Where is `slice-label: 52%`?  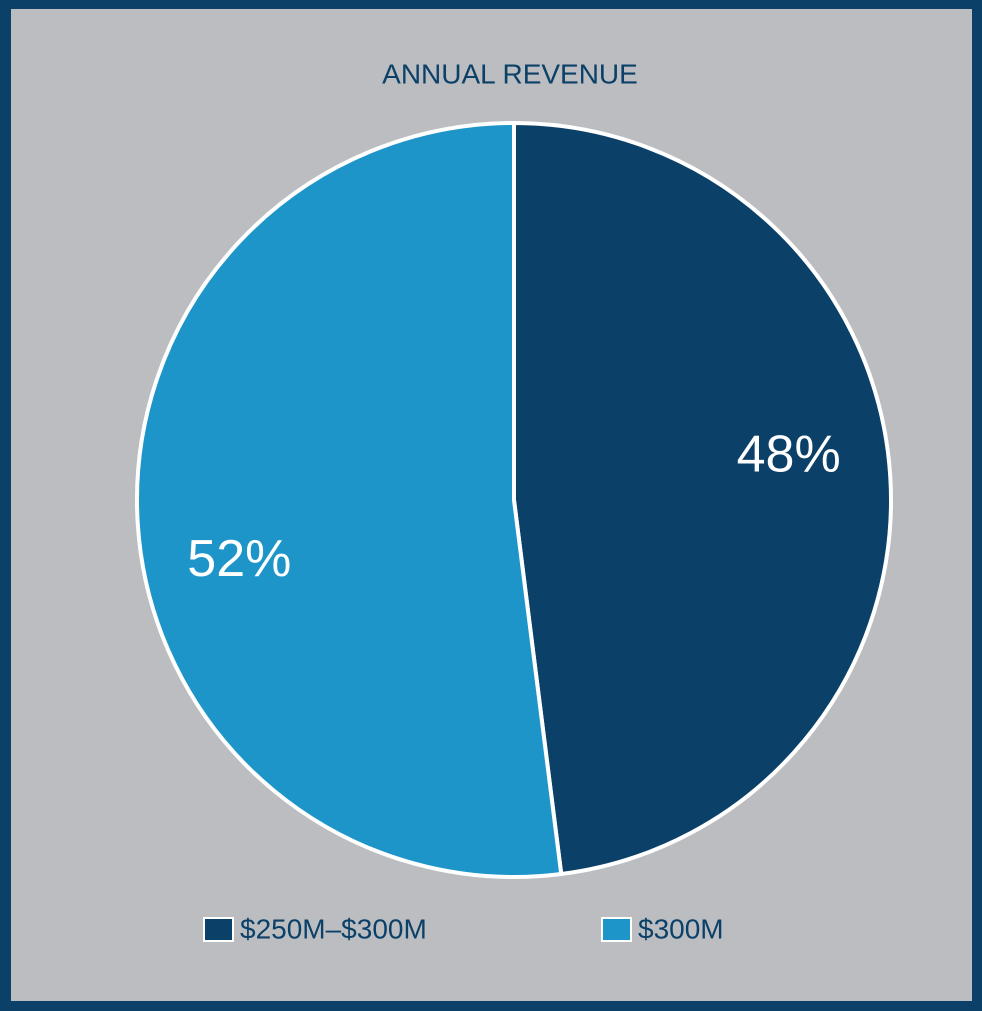
slice-label: 52% is located at coordinates (239, 559).